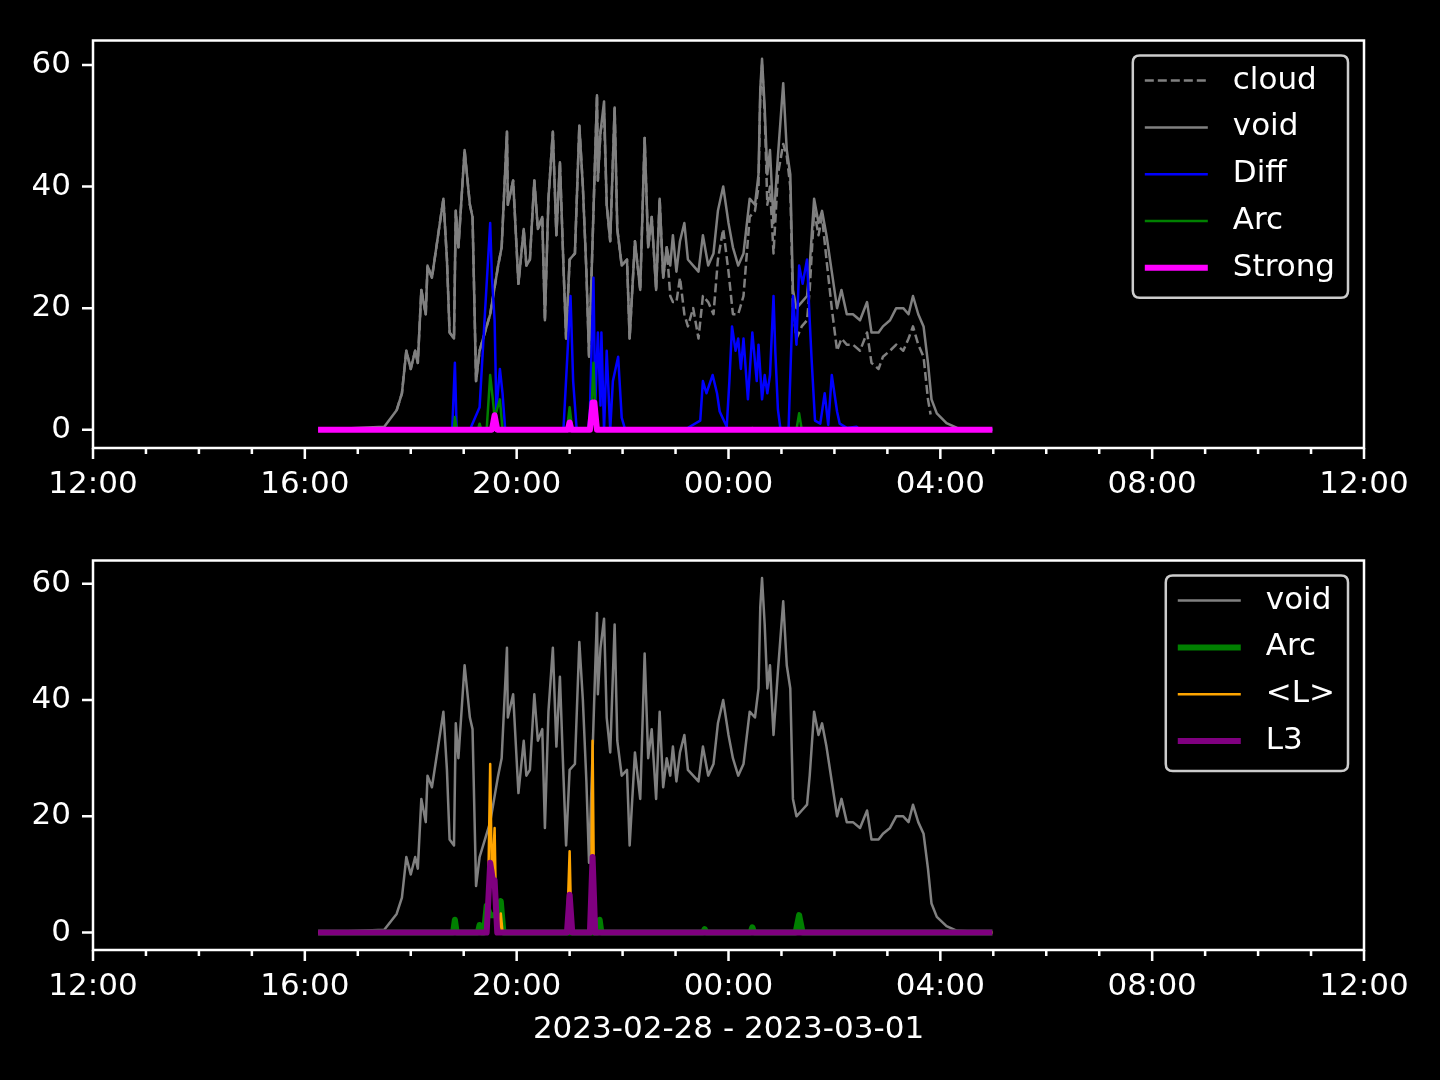 This screenshot has width=1440, height=1080. I want to click on legend-label: Diff, so click(1260, 171).